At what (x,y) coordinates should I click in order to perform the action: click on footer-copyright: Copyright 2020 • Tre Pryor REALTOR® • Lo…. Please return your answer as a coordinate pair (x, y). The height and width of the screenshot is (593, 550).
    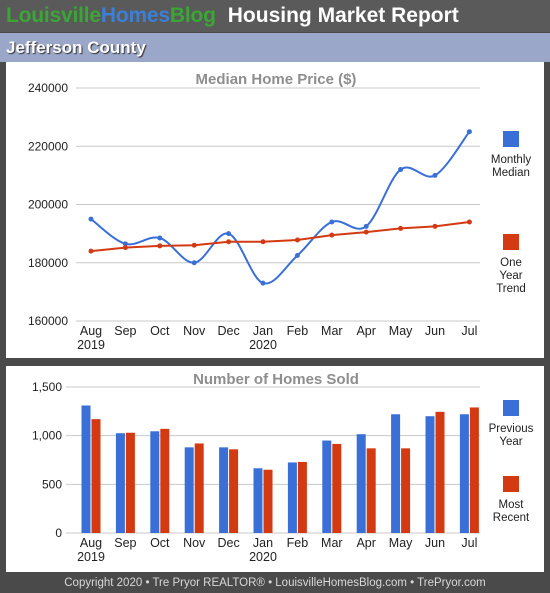
    Looking at the image, I should click on (275, 583).